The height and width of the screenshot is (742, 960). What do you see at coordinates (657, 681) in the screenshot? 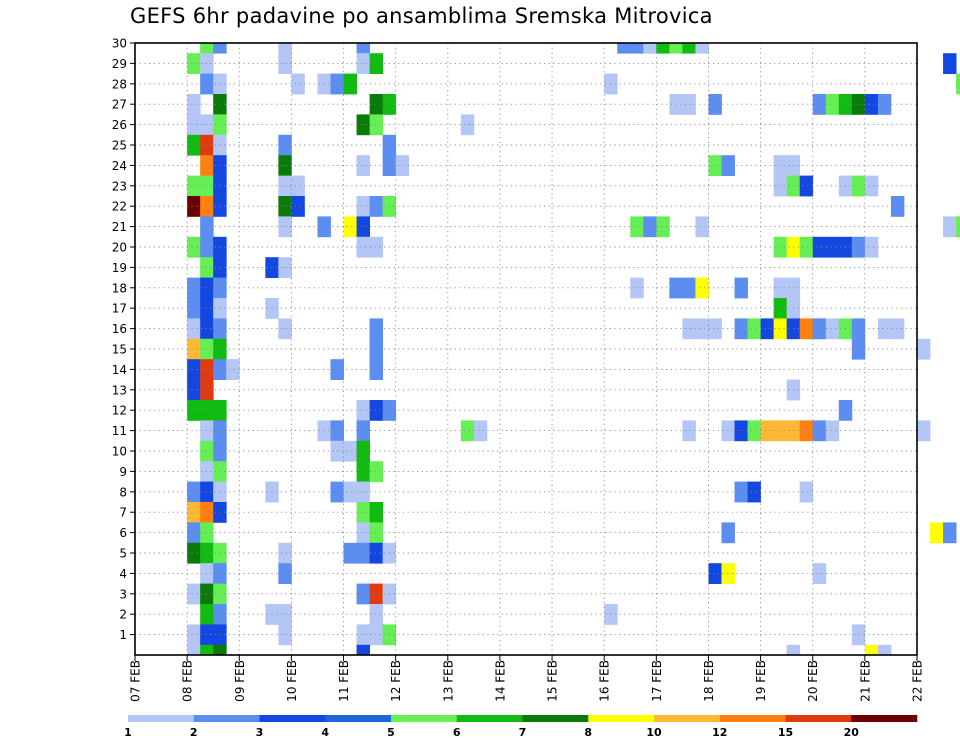
I see `x-tick-label: 17 FEB` at bounding box center [657, 681].